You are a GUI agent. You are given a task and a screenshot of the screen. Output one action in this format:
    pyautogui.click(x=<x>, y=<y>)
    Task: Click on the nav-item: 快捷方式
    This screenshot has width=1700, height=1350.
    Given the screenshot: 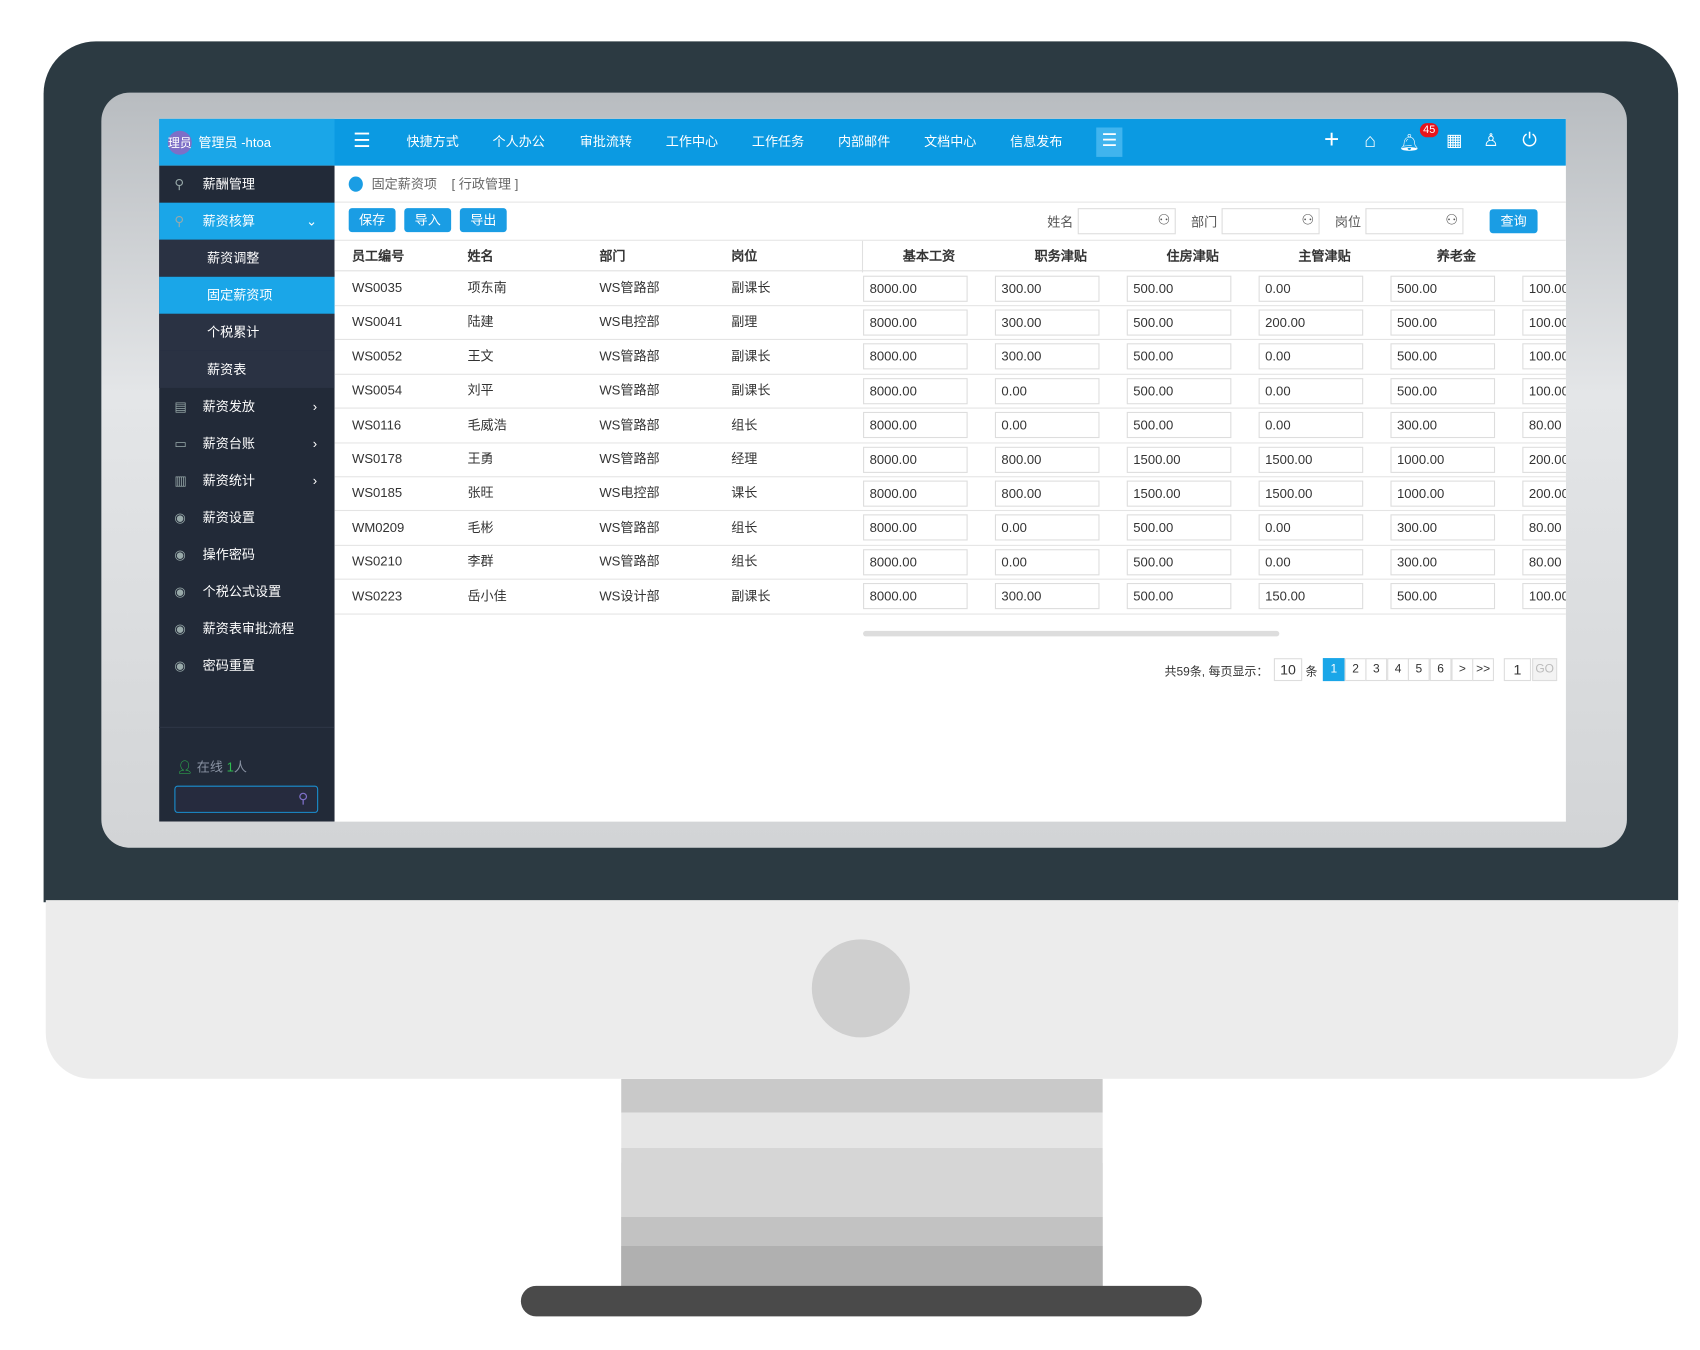 What is the action you would take?
    pyautogui.click(x=432, y=142)
    